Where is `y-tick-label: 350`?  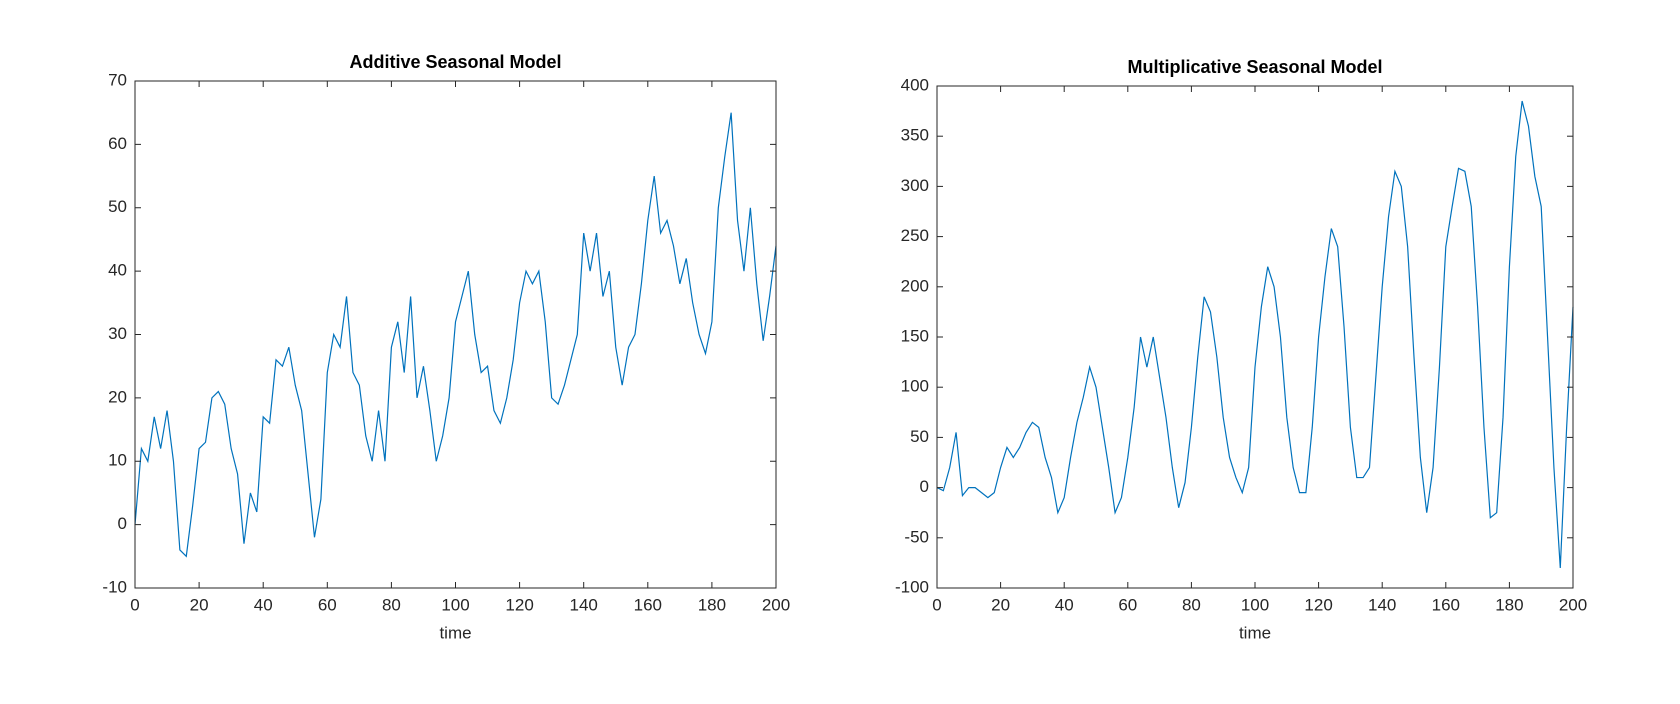
y-tick-label: 350 is located at coordinates (915, 135).